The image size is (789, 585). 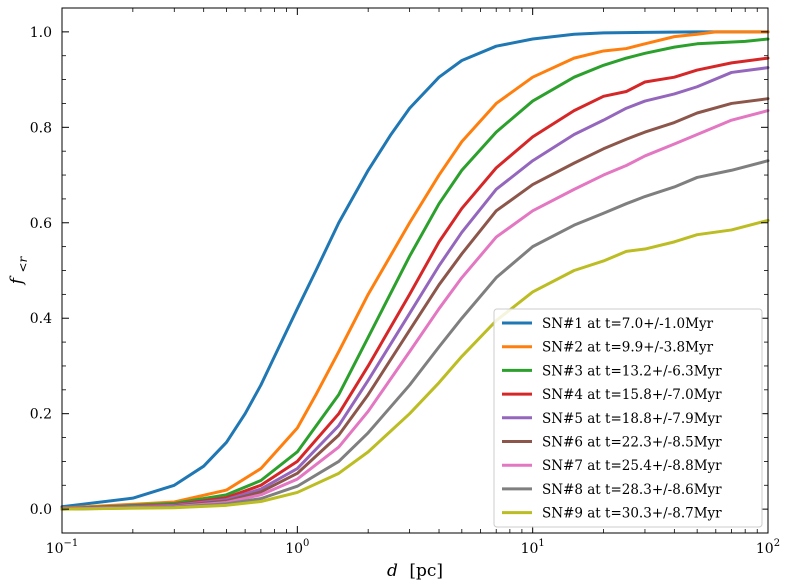 I want to click on y-tick-label: 0.4, so click(x=41, y=319).